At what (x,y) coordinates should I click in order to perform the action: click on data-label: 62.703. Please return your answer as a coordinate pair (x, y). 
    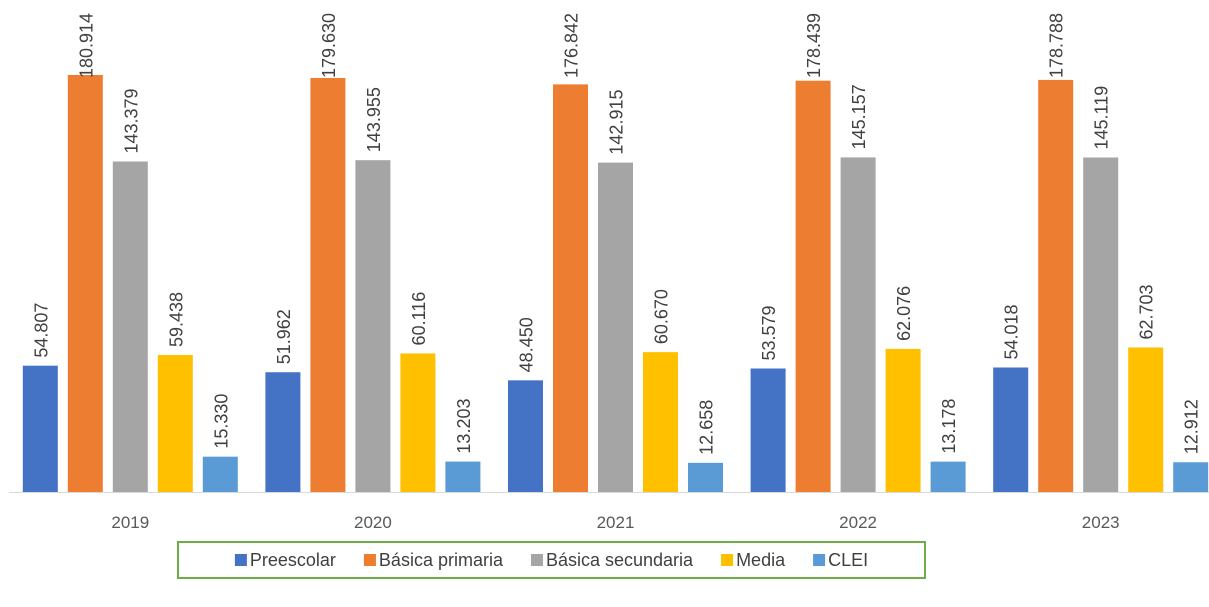
    Looking at the image, I should click on (1147, 311).